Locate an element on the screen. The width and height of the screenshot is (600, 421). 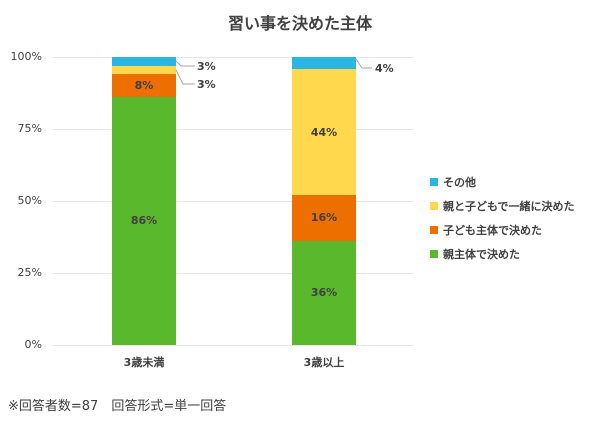
y-tick-25: 25% is located at coordinates (29, 272).